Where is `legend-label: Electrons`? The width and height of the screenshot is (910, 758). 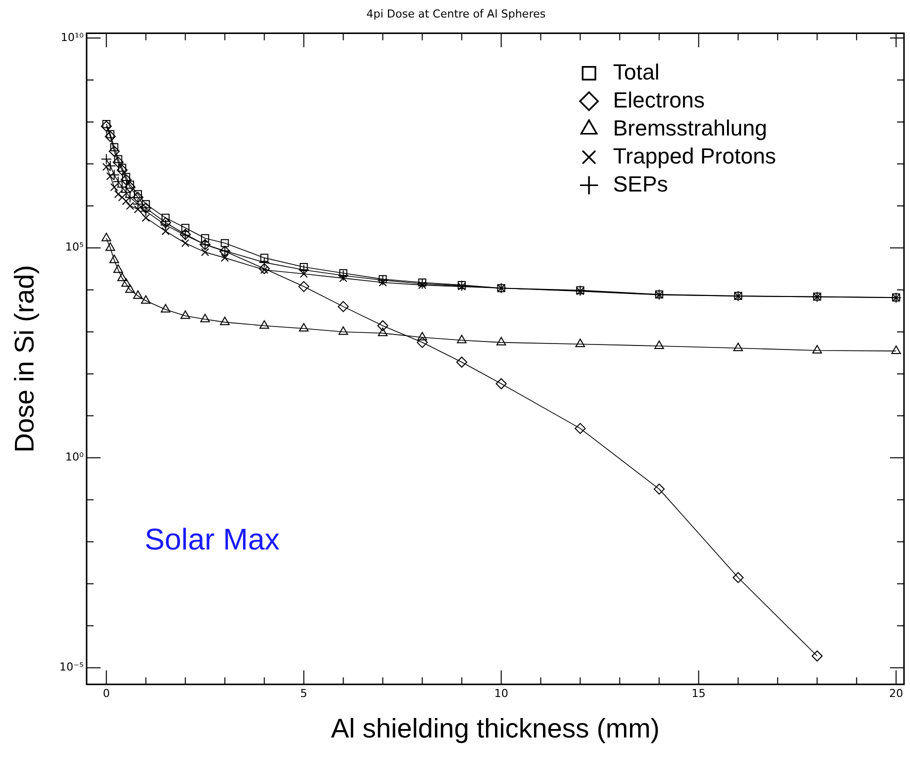 legend-label: Electrons is located at coordinates (659, 99).